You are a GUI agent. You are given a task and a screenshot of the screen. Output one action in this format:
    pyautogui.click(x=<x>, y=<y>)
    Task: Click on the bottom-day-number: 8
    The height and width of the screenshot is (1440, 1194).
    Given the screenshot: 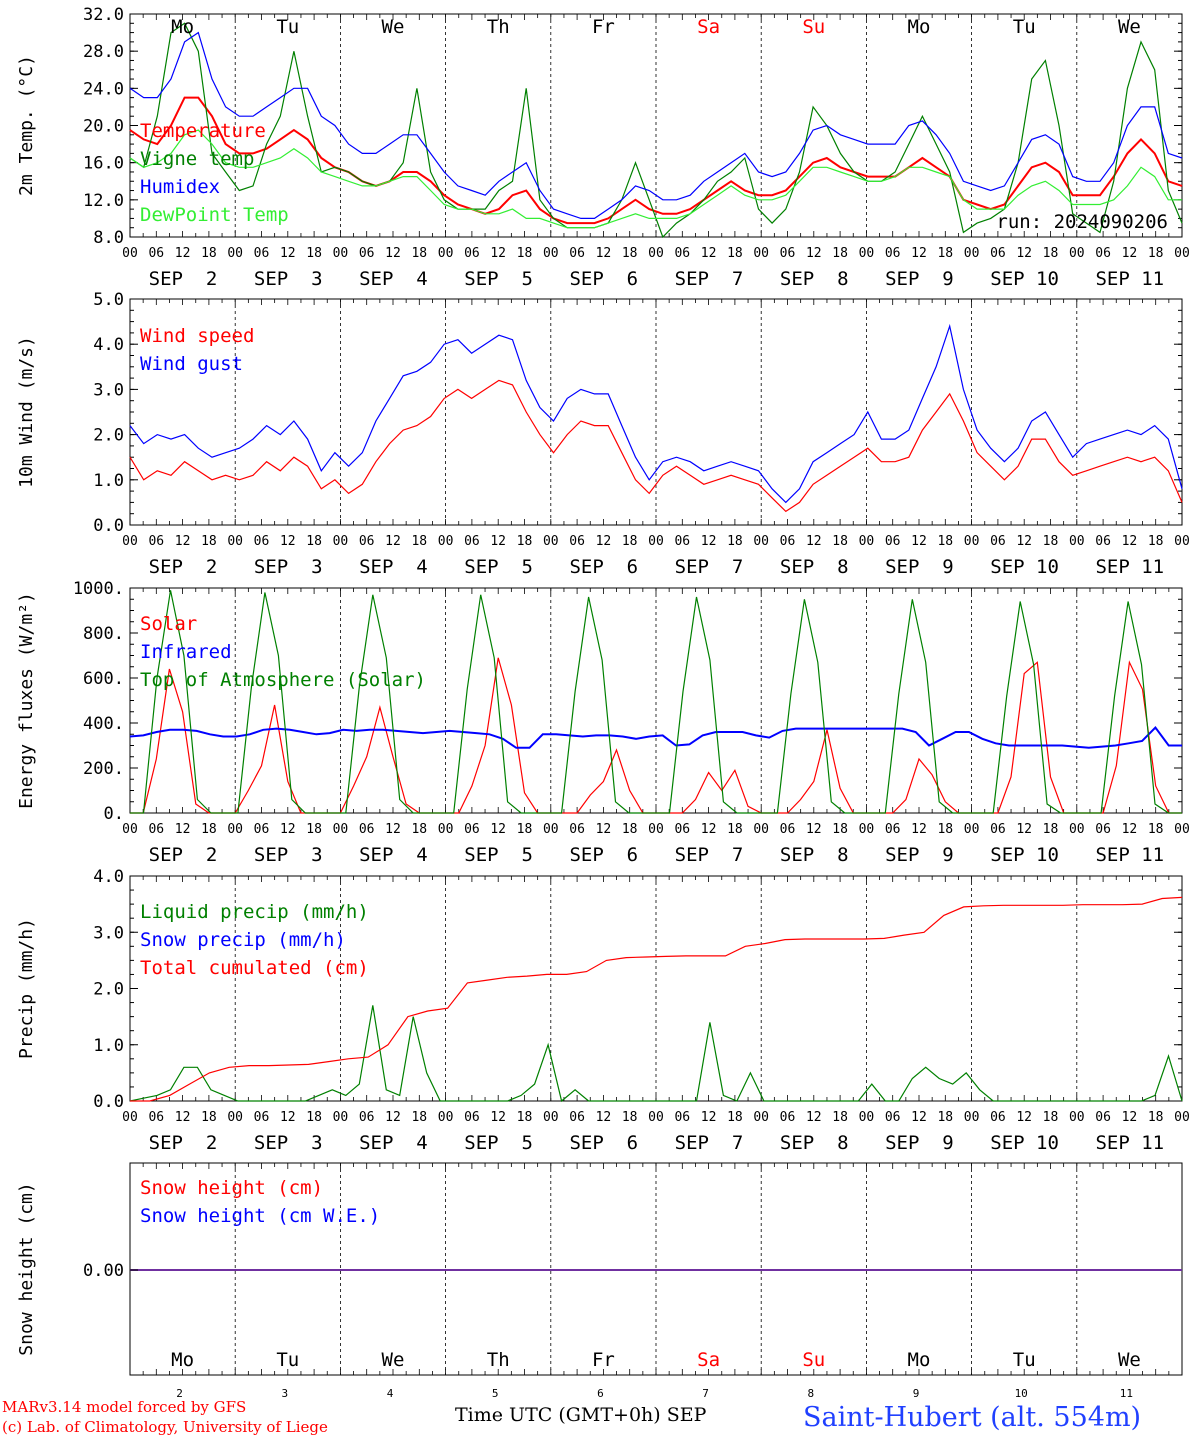 What is the action you would take?
    pyautogui.click(x=810, y=1393)
    